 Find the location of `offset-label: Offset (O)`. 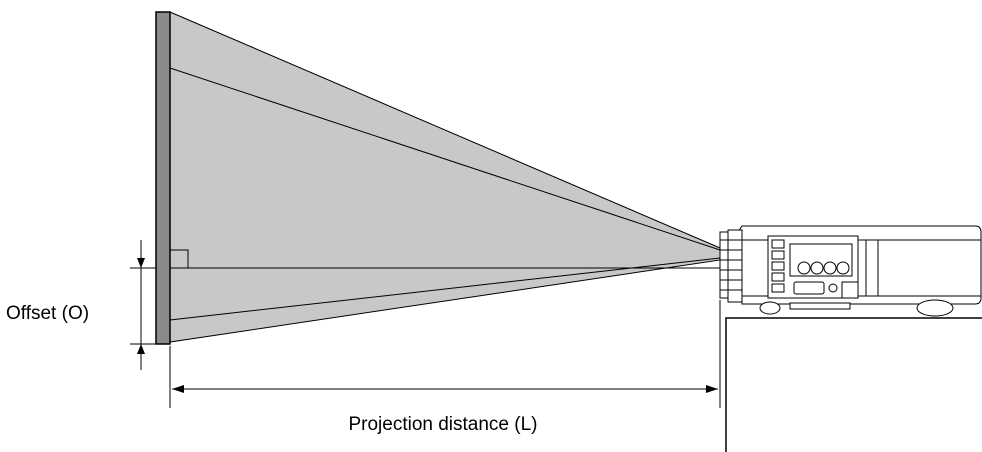

offset-label: Offset (O) is located at coordinates (47, 313).